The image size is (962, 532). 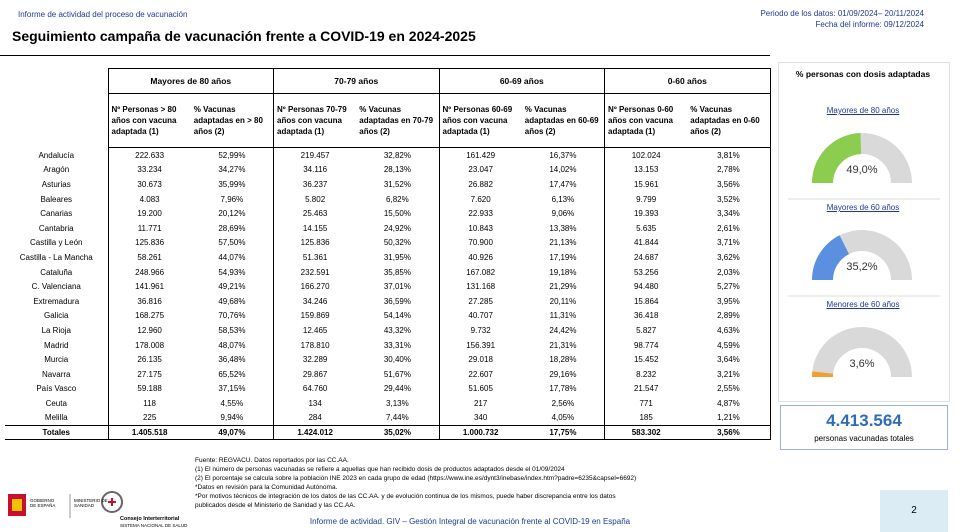 What do you see at coordinates (56, 199) in the screenshot?
I see `region: Baleares` at bounding box center [56, 199].